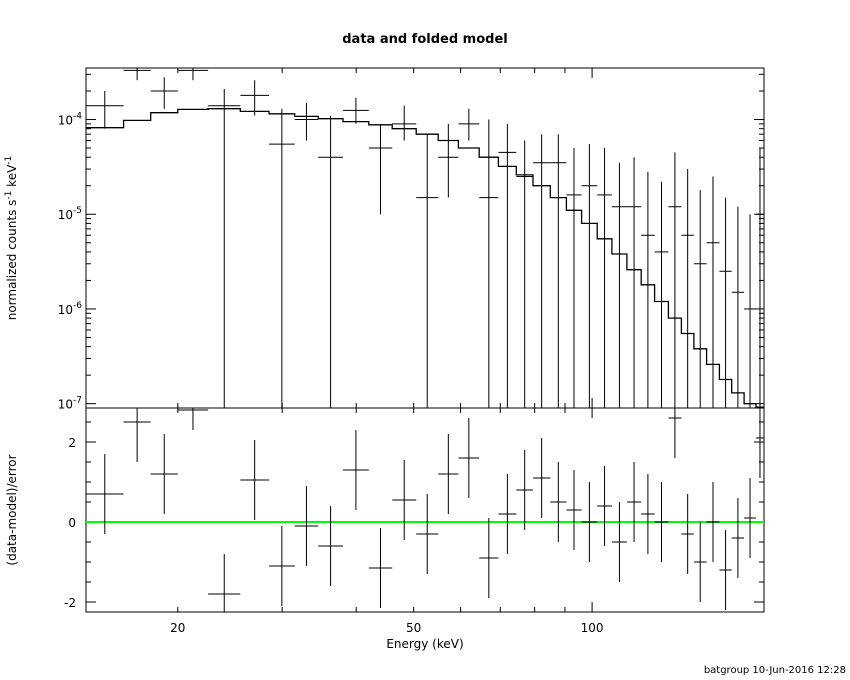 Image resolution: width=850 pixels, height=680 pixels. I want to click on y-tick-exponent: -5, so click(77, 211).